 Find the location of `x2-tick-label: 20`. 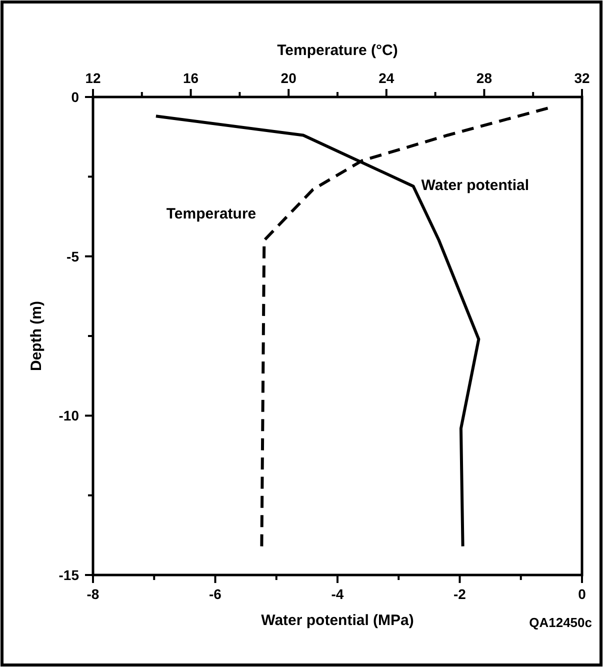

x2-tick-label: 20 is located at coordinates (288, 78).